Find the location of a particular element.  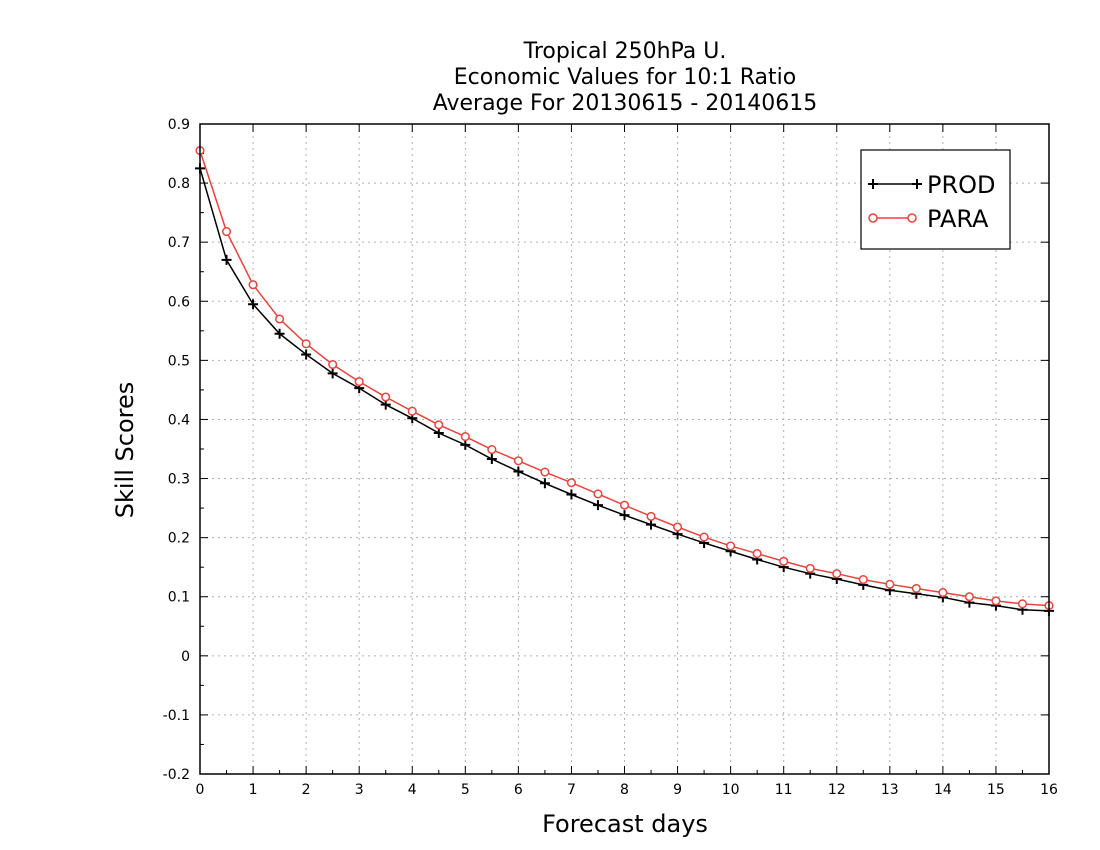

chart-title-line-3: Average For 20130615 - 20140615 is located at coordinates (625, 103).